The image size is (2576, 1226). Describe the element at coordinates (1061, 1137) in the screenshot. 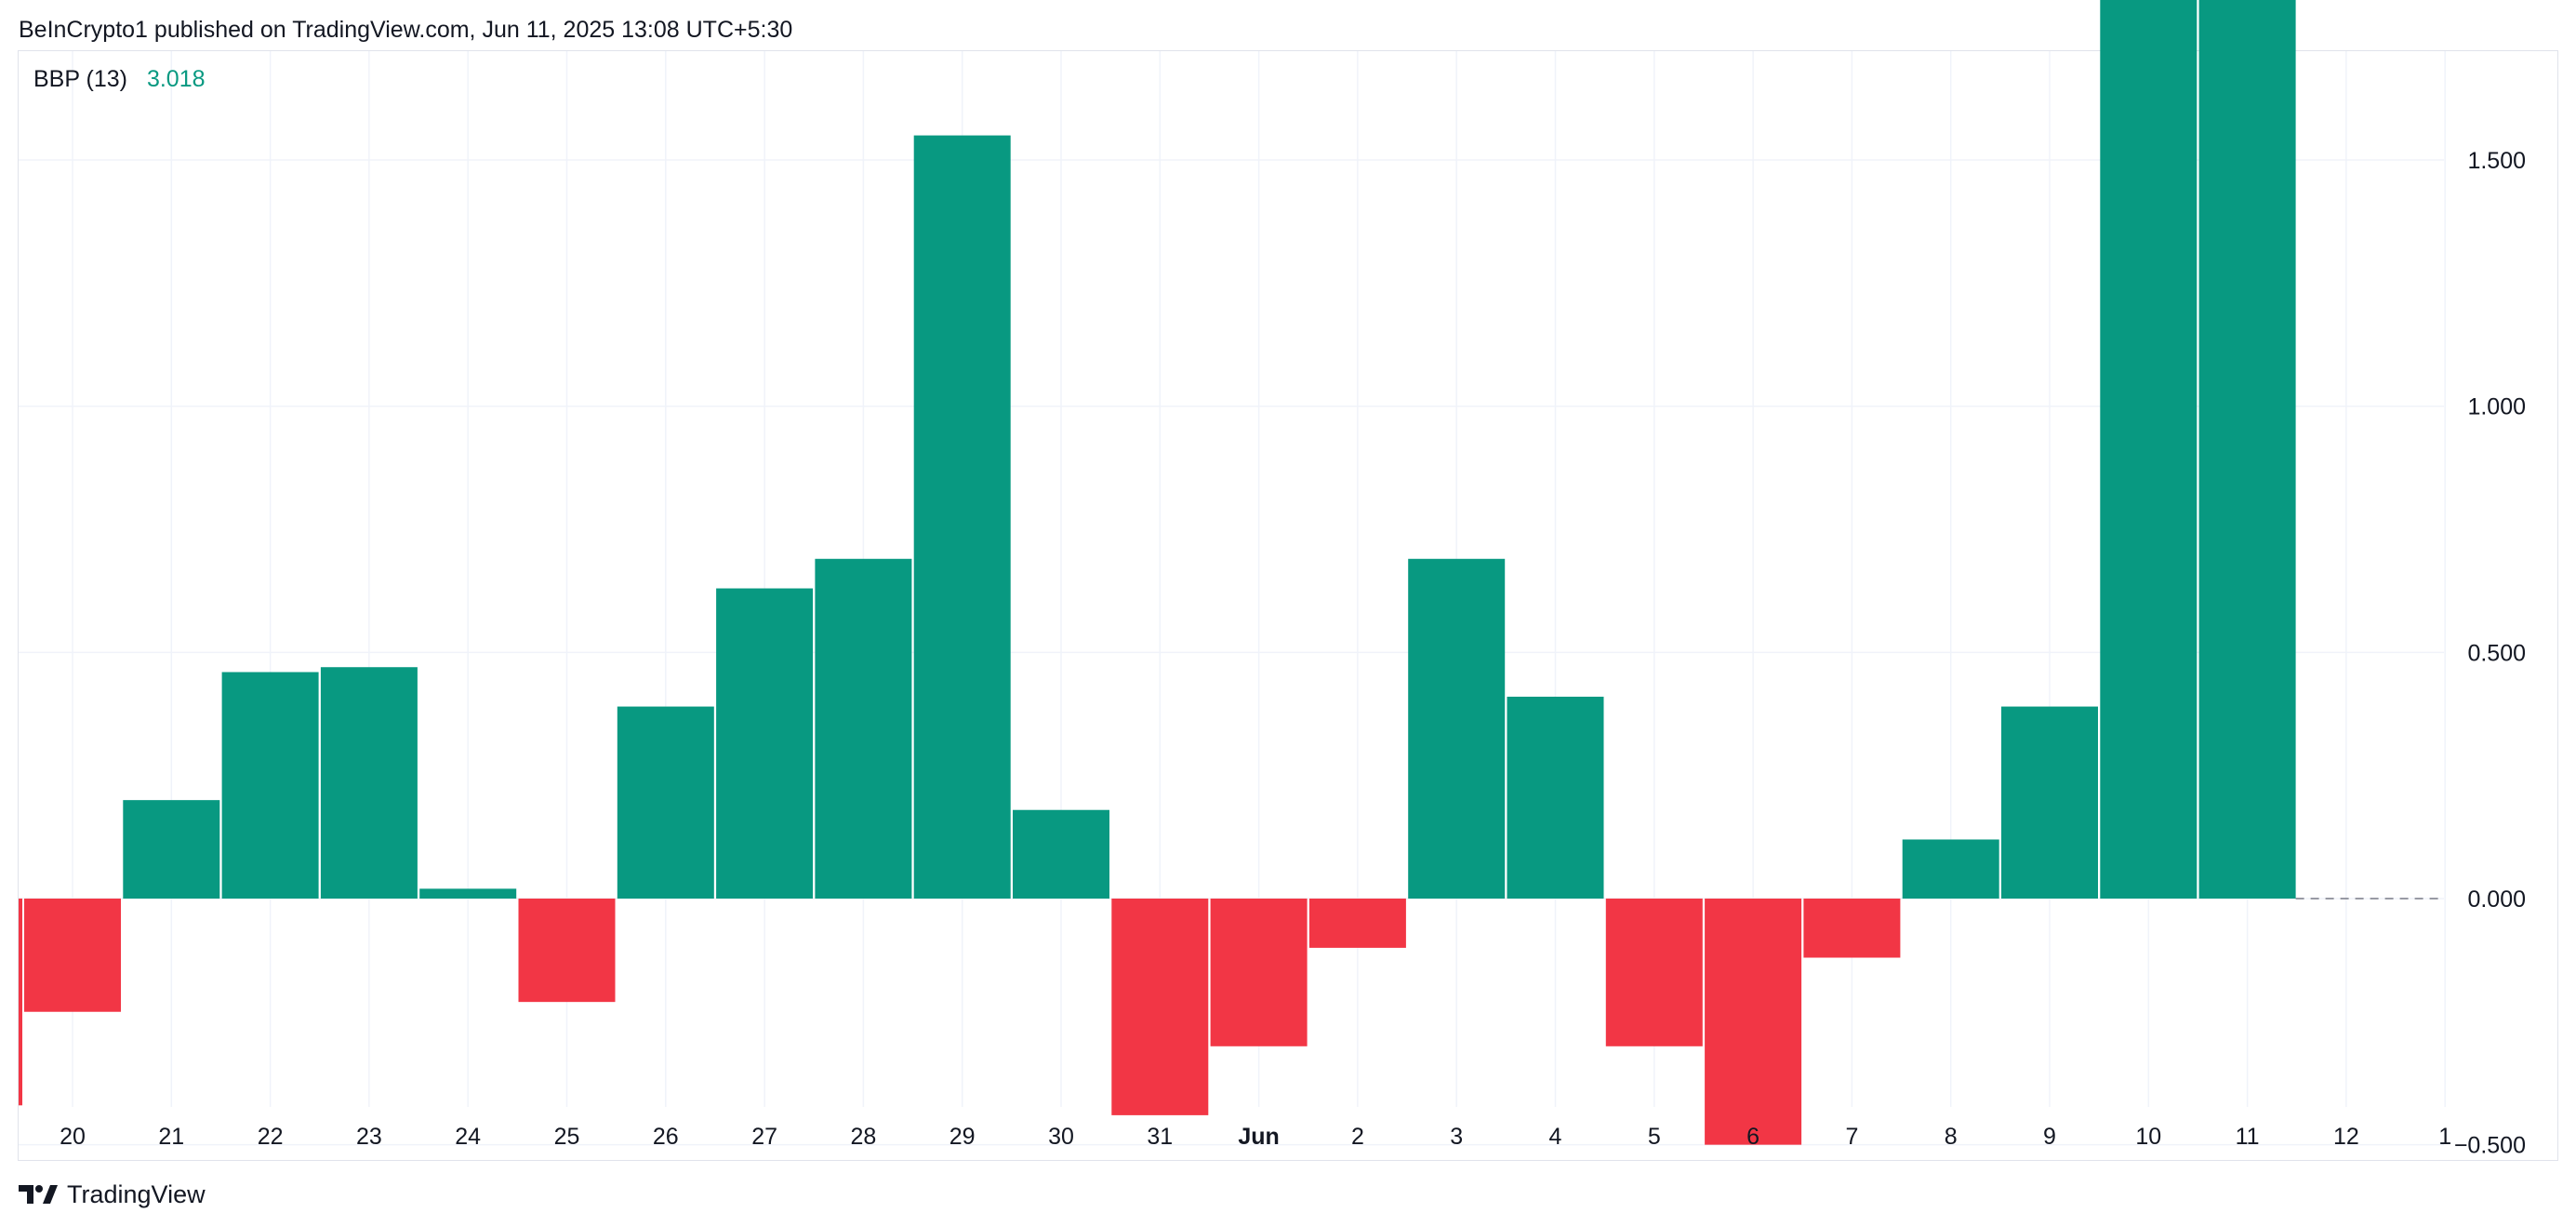

I see `x-tick-label: 30` at that location.